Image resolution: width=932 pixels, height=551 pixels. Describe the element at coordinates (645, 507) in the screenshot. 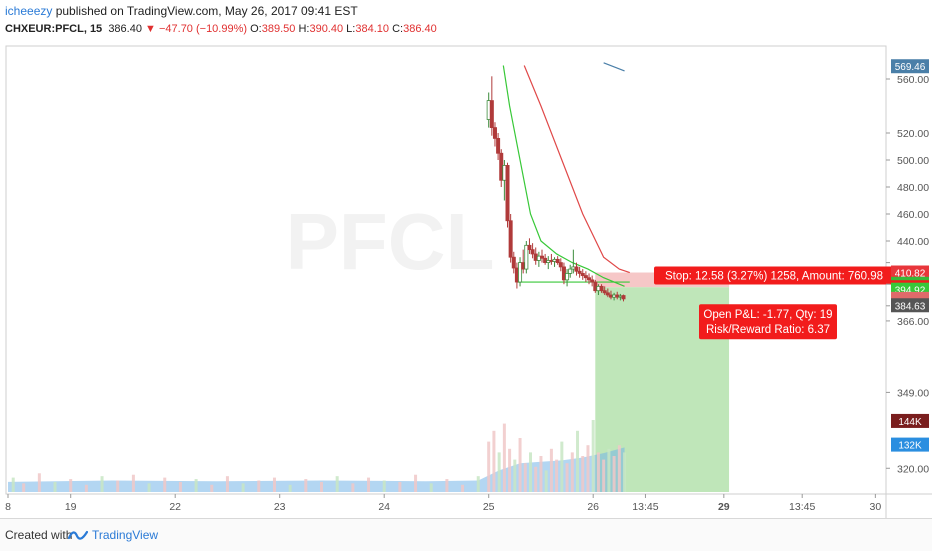

I see `time-tick-label: 13:45` at that location.